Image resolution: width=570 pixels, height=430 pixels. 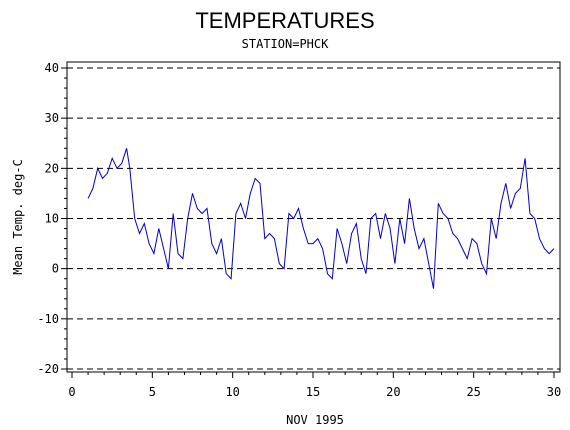 What do you see at coordinates (52, 68) in the screenshot?
I see `y-tick-label: 40` at bounding box center [52, 68].